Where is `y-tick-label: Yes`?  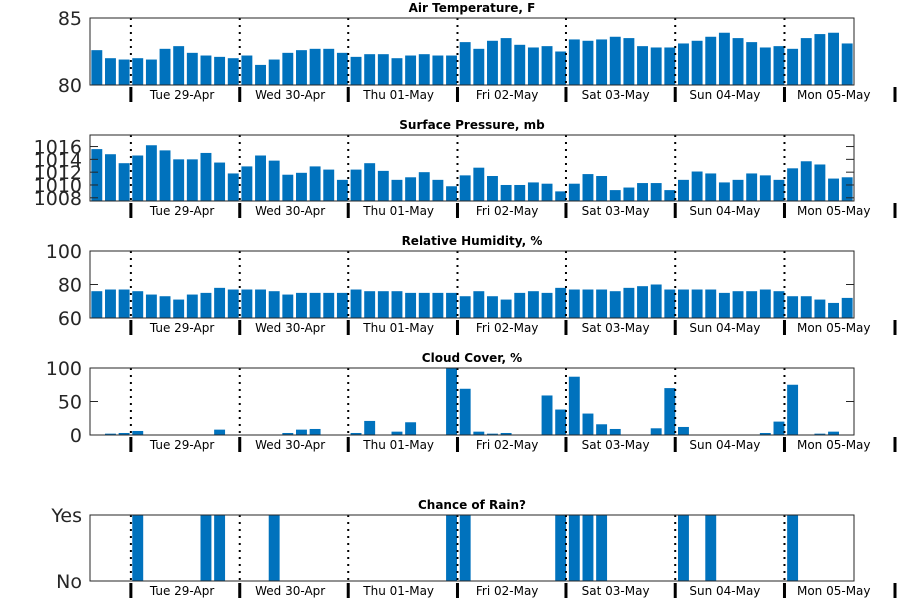 y-tick-label: Yes is located at coordinates (66, 516).